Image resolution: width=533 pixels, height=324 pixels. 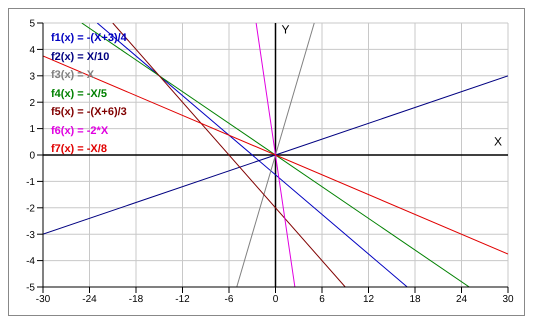 What do you see at coordinates (32, 103) in the screenshot?
I see `y-tick-label: 2` at bounding box center [32, 103].